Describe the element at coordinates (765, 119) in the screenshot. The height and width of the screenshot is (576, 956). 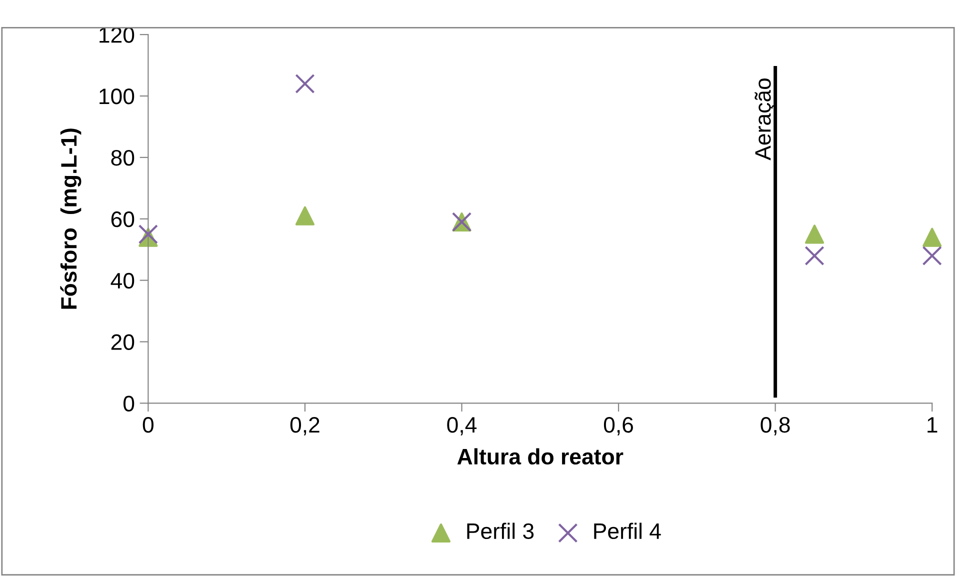
I see `ref-line-label: Aeração` at that location.